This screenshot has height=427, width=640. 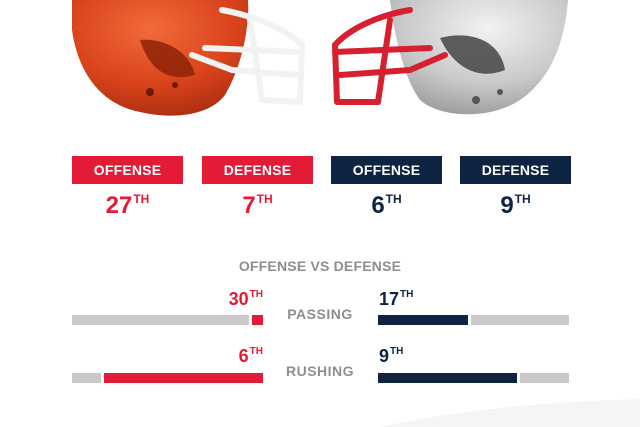 I want to click on right-defense-badge: DEFENSE, so click(x=515, y=170).